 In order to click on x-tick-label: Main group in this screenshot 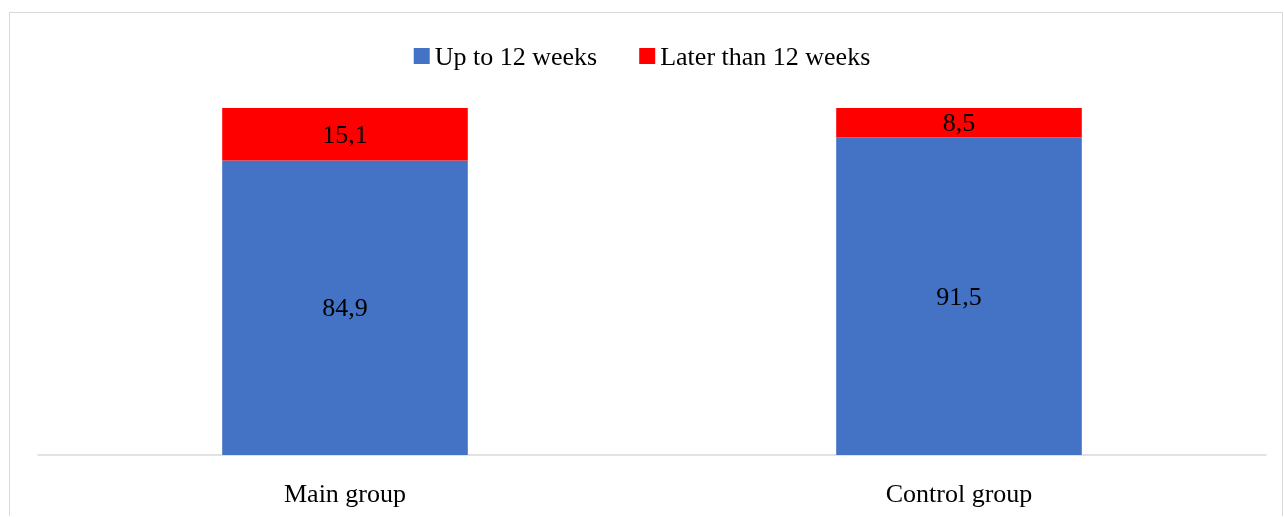, I will do `click(345, 493)`.